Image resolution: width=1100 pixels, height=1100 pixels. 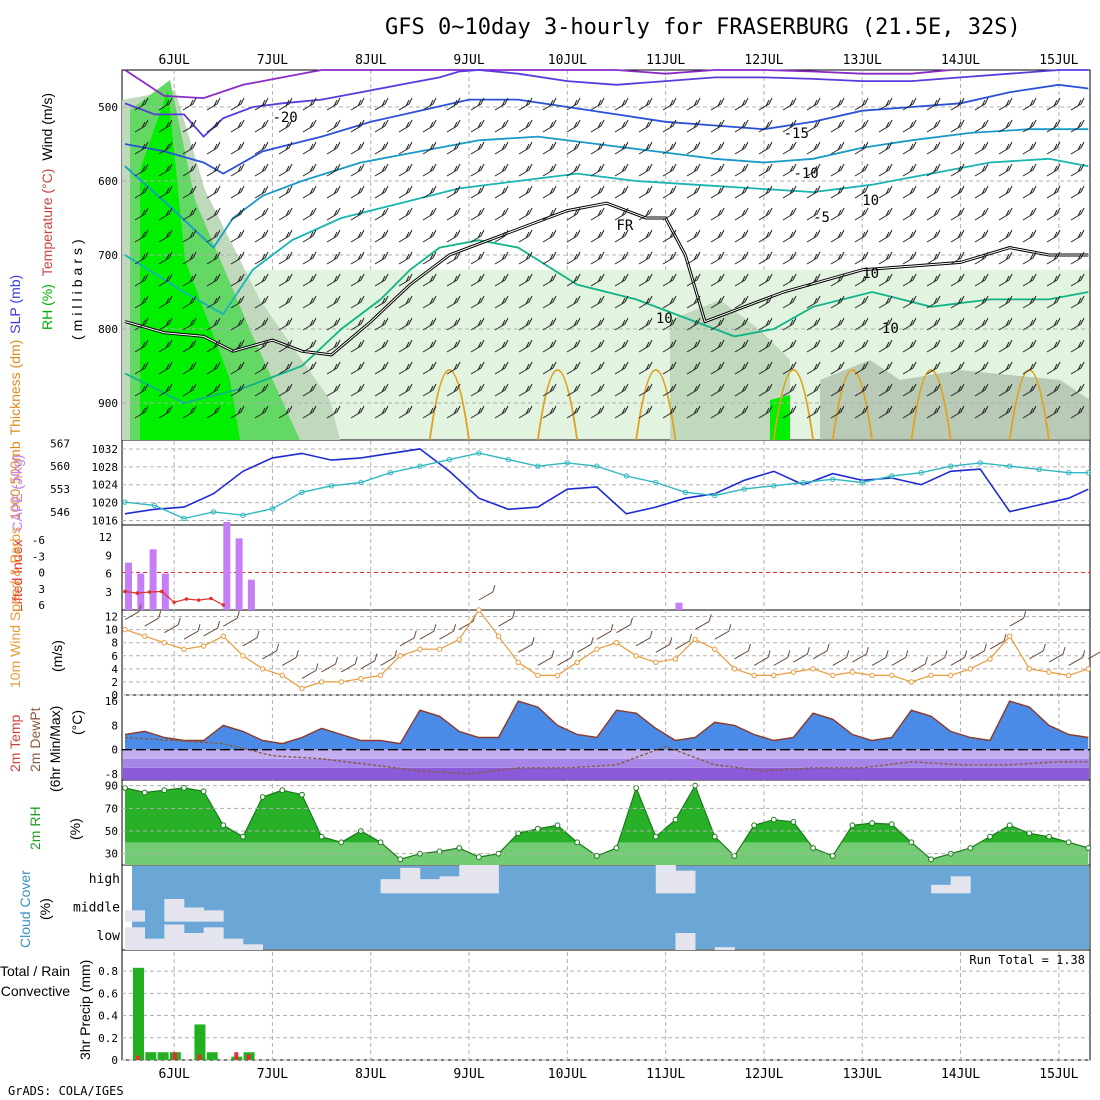 I want to click on freezing-level-inner, so click(x=606, y=279).